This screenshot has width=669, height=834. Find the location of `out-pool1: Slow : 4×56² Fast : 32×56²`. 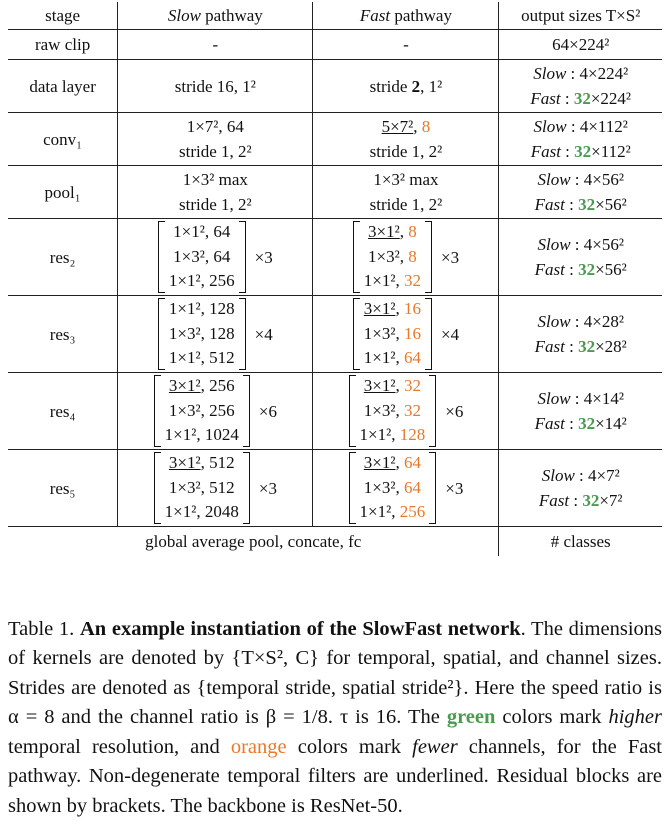

out-pool1: Slow : 4×56² Fast : 32×56² is located at coordinates (580, 192).